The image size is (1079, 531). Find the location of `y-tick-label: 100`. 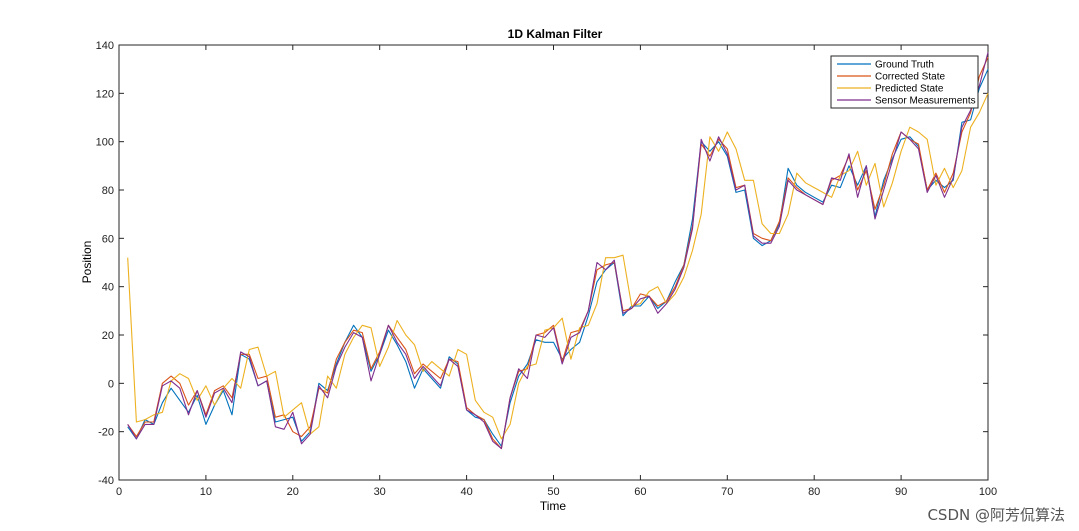

y-tick-label: 100 is located at coordinates (105, 143).